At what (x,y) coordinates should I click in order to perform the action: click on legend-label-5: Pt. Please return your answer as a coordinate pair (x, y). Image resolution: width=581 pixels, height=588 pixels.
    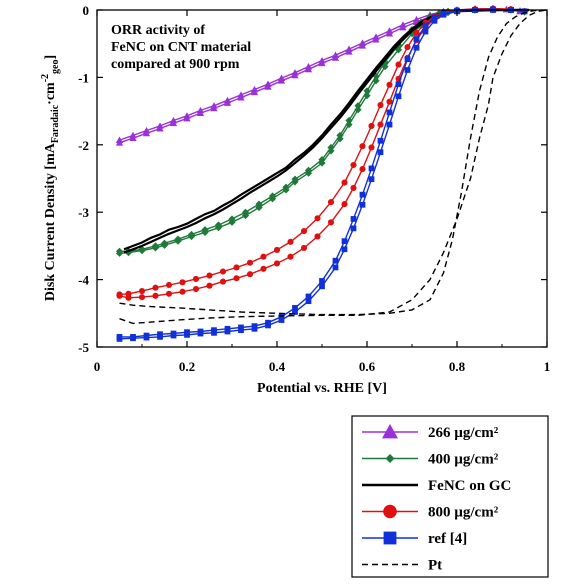
    Looking at the image, I should click on (435, 566).